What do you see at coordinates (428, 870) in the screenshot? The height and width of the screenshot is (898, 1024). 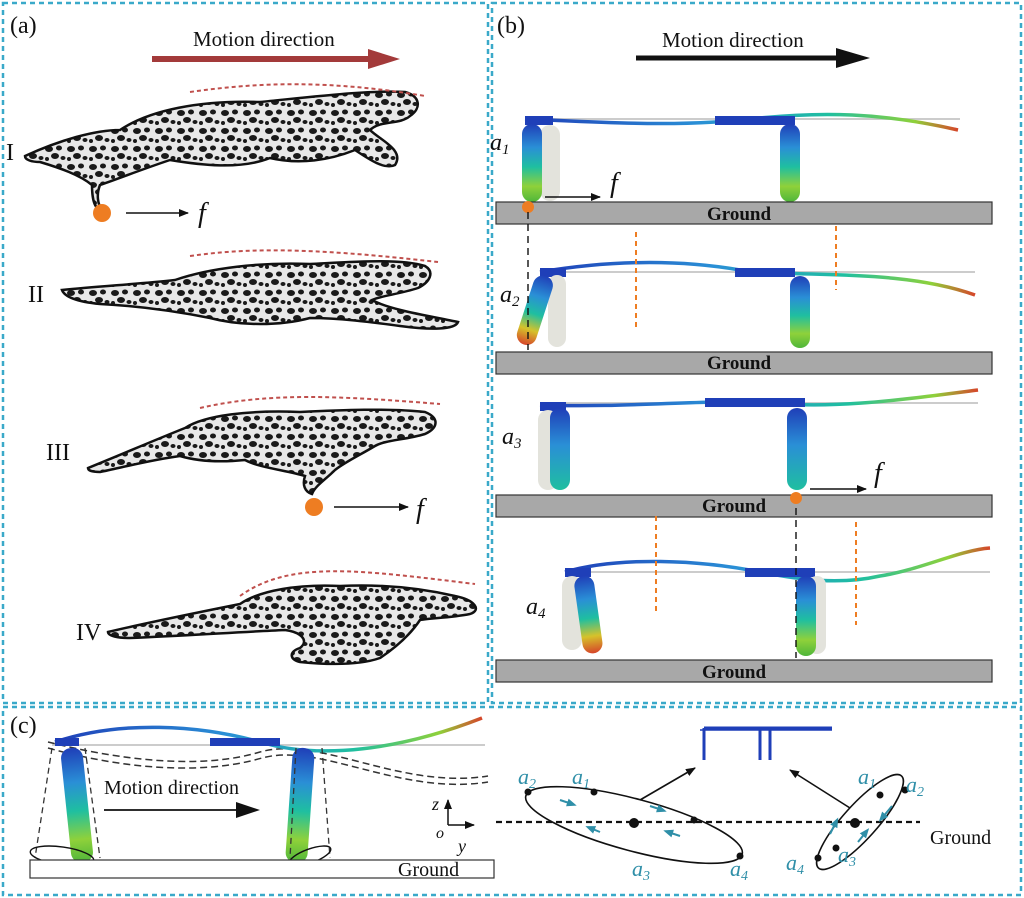 I see `ground-label-c: Ground` at bounding box center [428, 870].